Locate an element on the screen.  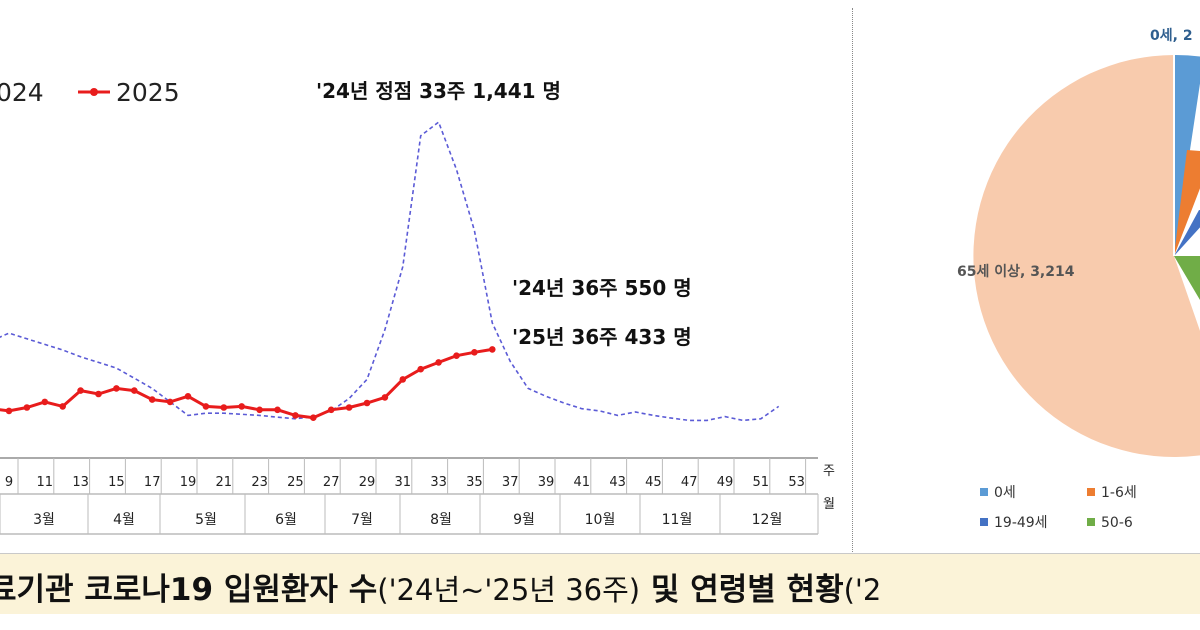
x-tick-label: 33 is located at coordinates (438, 482).